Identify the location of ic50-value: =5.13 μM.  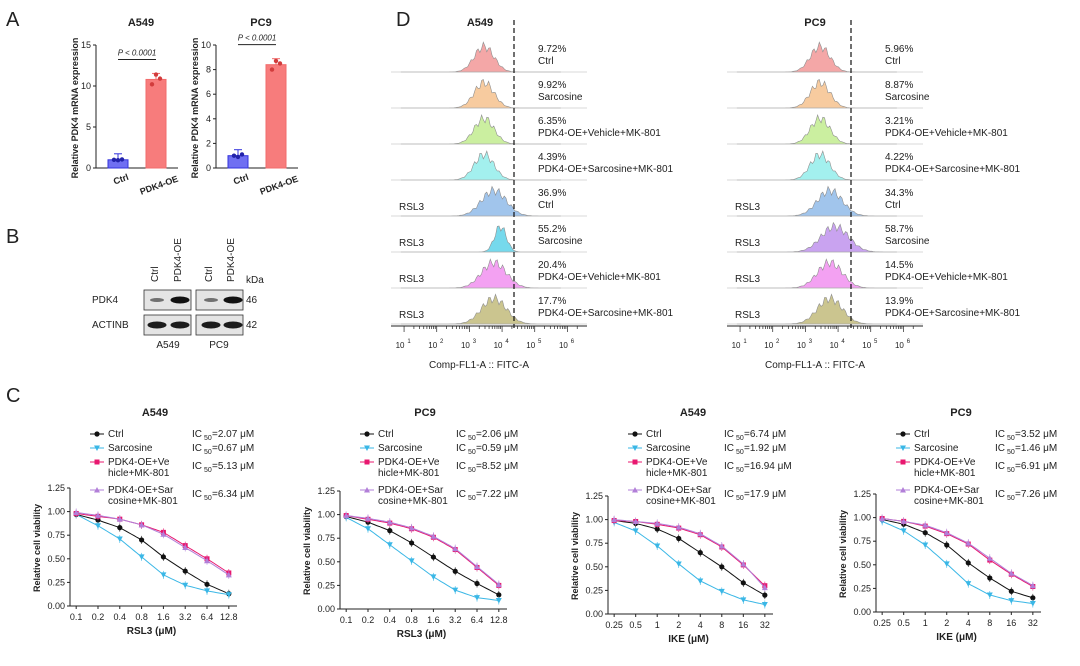
(233, 466).